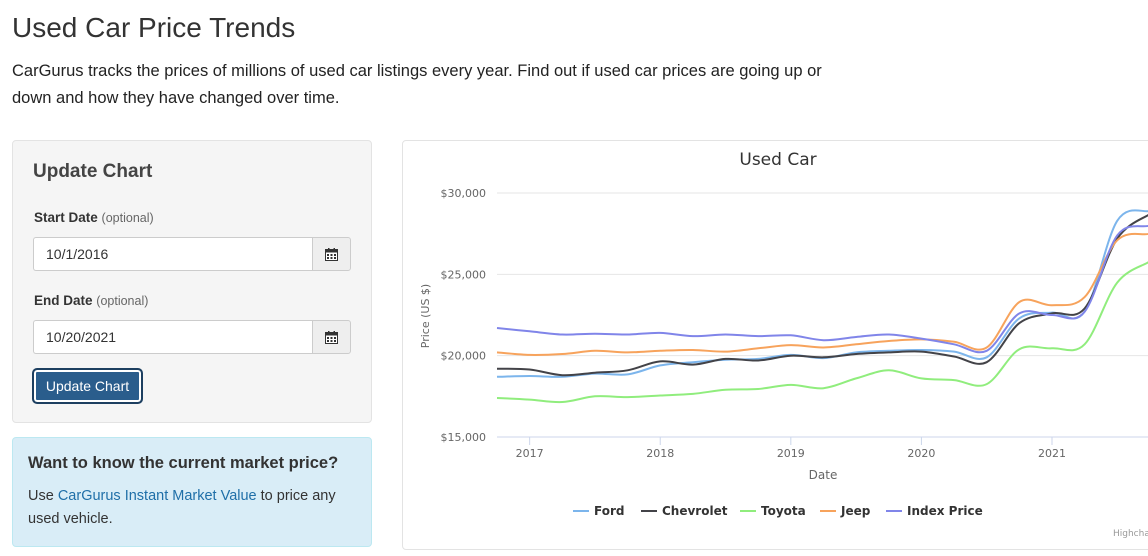  What do you see at coordinates (464, 437) in the screenshot?
I see `y-tick-label: $15,000` at bounding box center [464, 437].